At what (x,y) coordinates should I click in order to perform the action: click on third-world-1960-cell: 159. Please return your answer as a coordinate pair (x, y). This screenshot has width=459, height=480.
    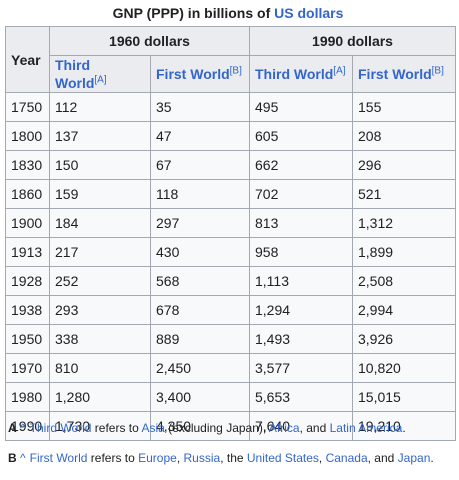
    Looking at the image, I should click on (100, 194).